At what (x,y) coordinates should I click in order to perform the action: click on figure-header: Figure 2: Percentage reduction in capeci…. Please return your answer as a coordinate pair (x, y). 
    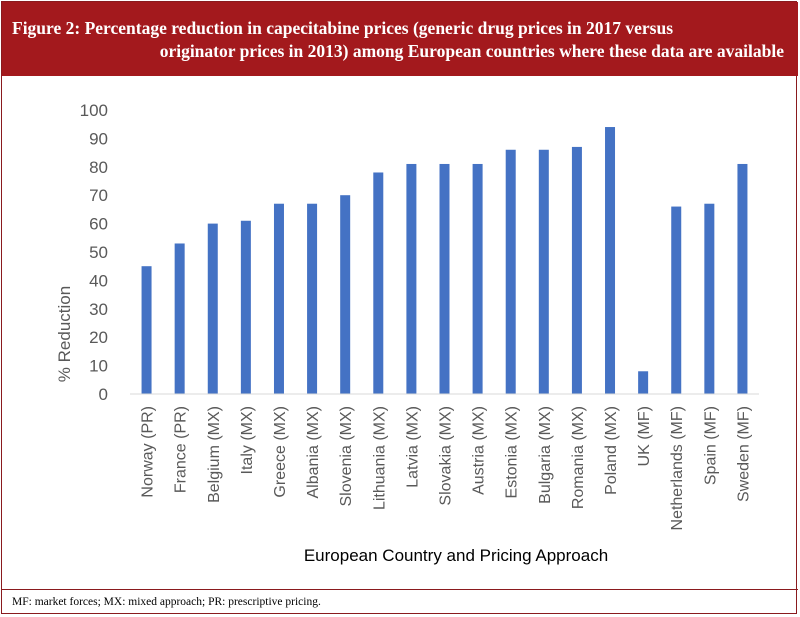
    Looking at the image, I should click on (400, 39).